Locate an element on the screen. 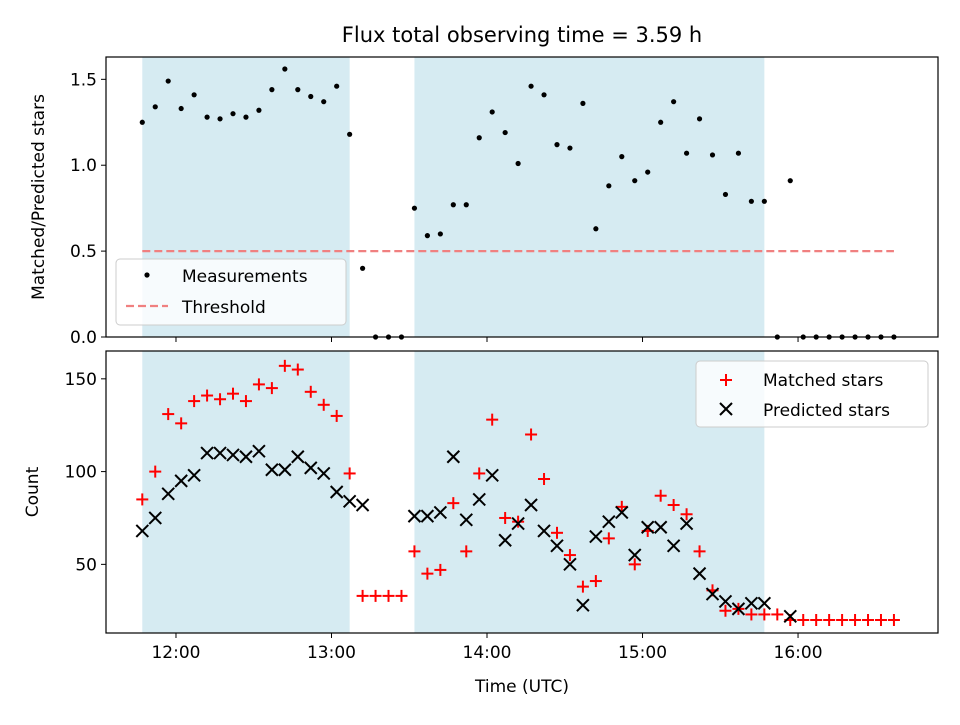 The image size is (960, 725). top-x-ticks is located at coordinates (487, 339).